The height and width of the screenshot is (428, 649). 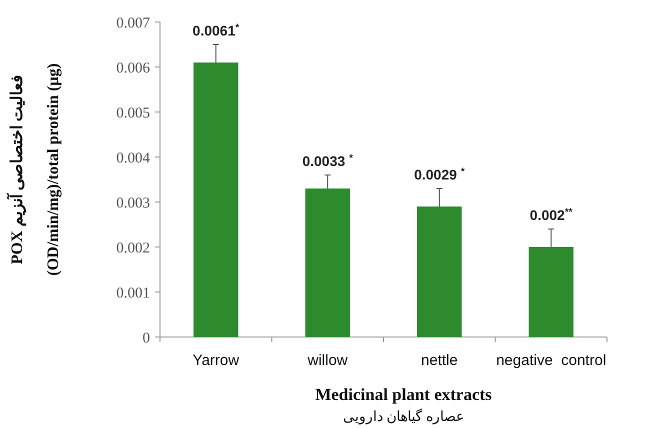 What do you see at coordinates (133, 113) in the screenshot?
I see `y-tick-label: 0.005` at bounding box center [133, 113].